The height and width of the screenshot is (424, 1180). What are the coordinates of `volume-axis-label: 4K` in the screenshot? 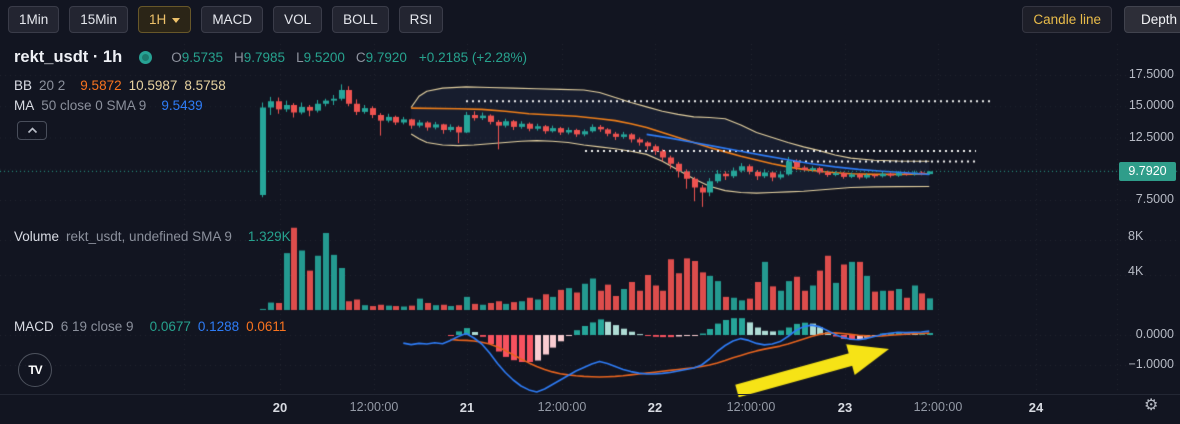 It's located at (1136, 271).